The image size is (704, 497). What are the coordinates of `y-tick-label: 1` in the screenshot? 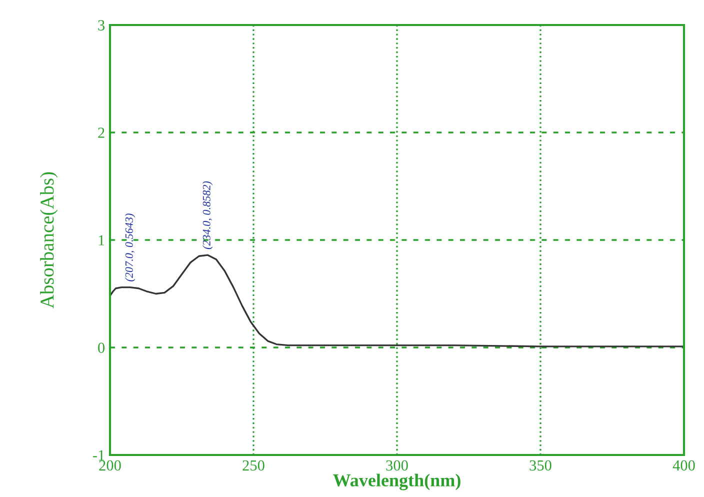 It's located at (101, 240).